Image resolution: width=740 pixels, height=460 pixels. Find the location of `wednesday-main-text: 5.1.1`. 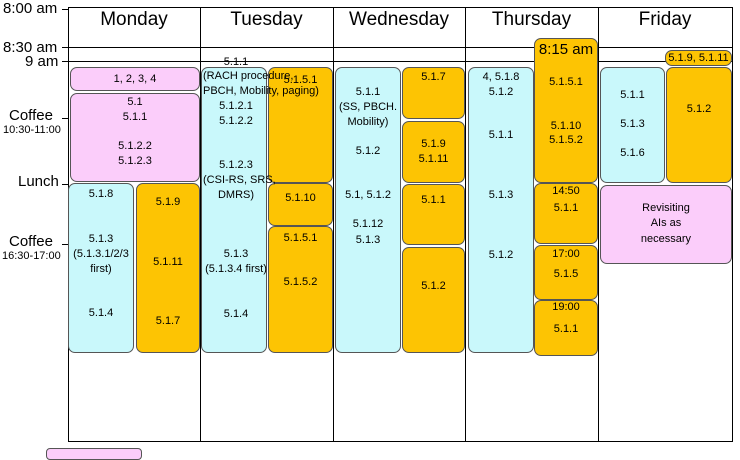

wednesday-main-text: 5.1.1 is located at coordinates (368, 92).